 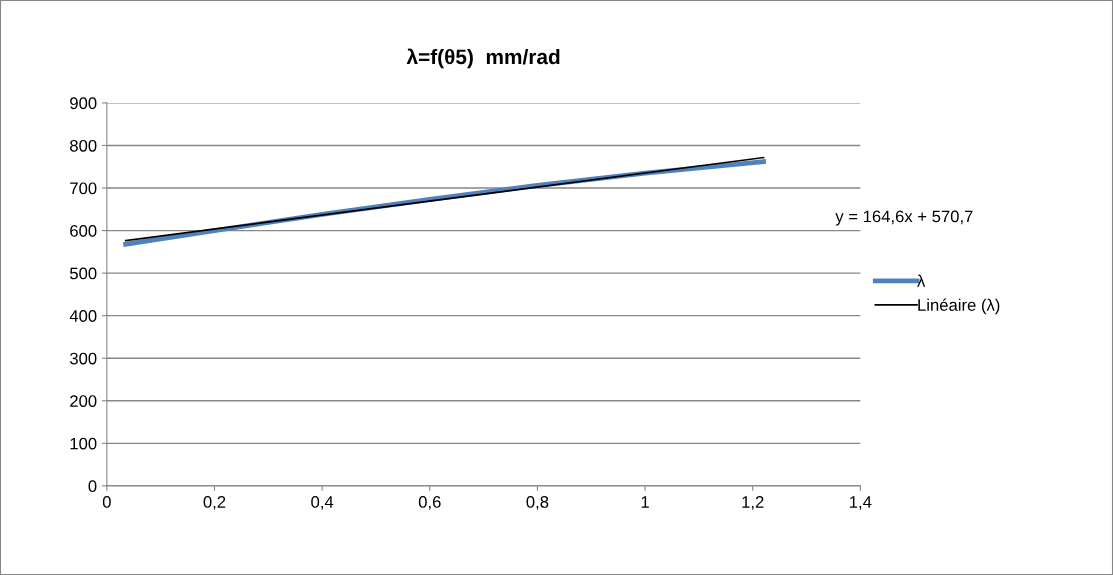 I want to click on x-tick-label: 1,4, so click(x=861, y=503).